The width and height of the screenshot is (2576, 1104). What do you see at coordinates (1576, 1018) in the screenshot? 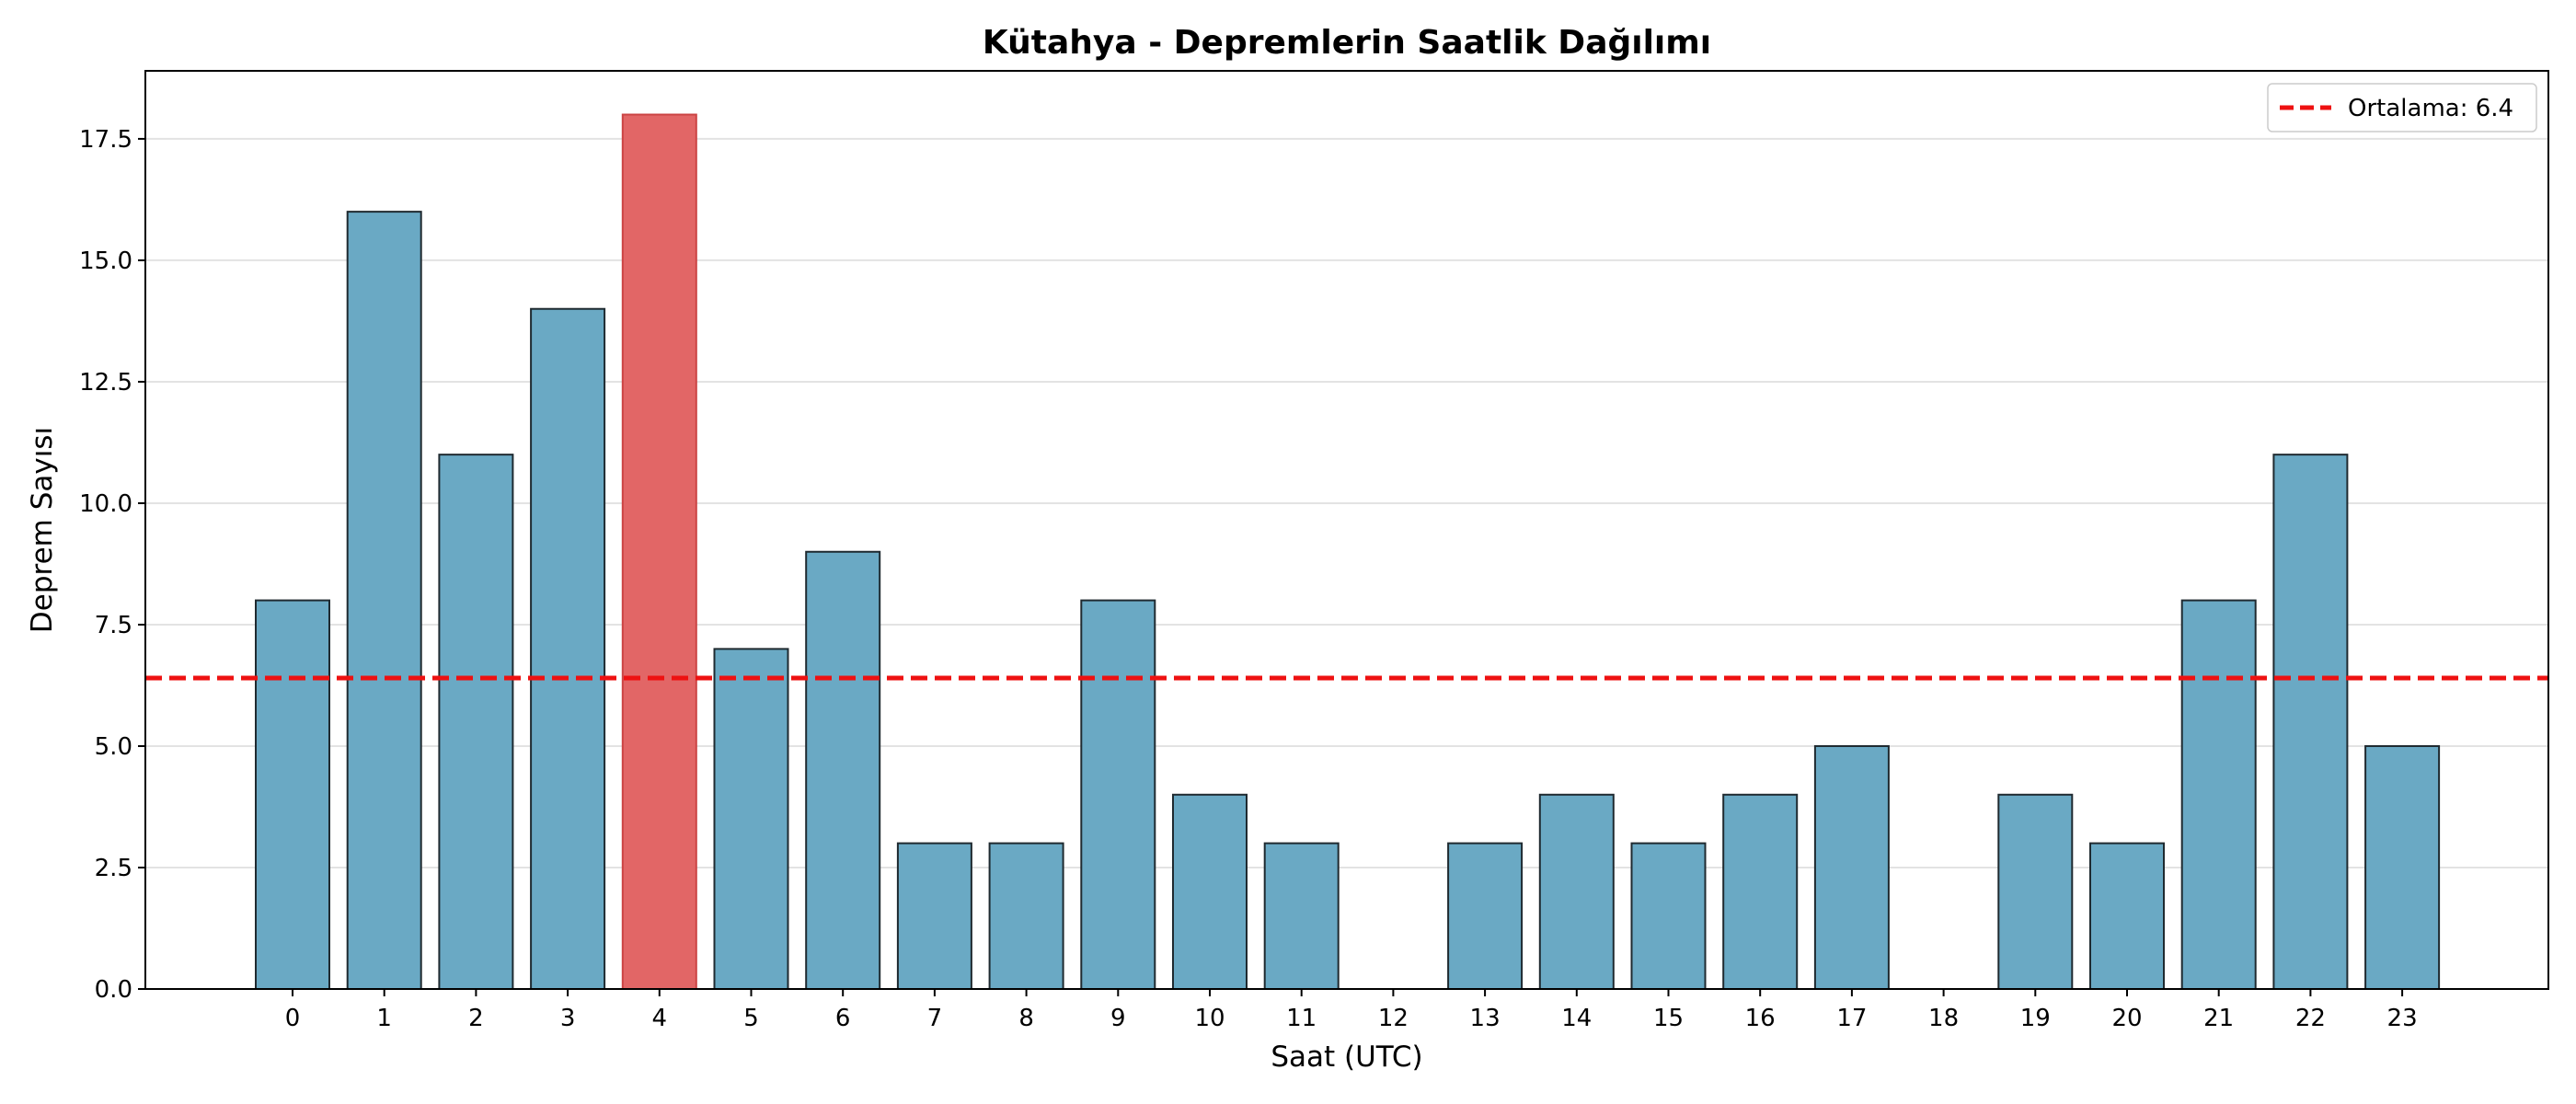
I see `x-tick-label: 14` at bounding box center [1576, 1018].